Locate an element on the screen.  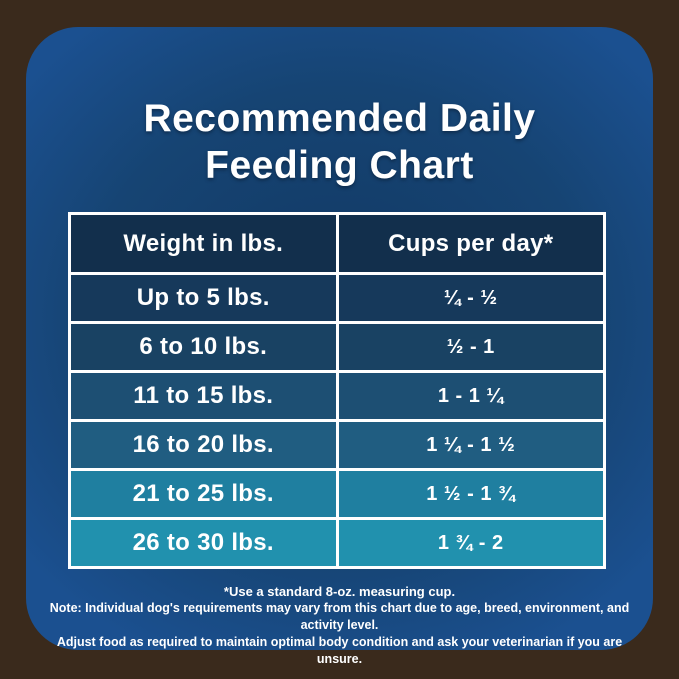
table-row: 6 to 10 lbs. ½ - 1 is located at coordinates (337, 347).